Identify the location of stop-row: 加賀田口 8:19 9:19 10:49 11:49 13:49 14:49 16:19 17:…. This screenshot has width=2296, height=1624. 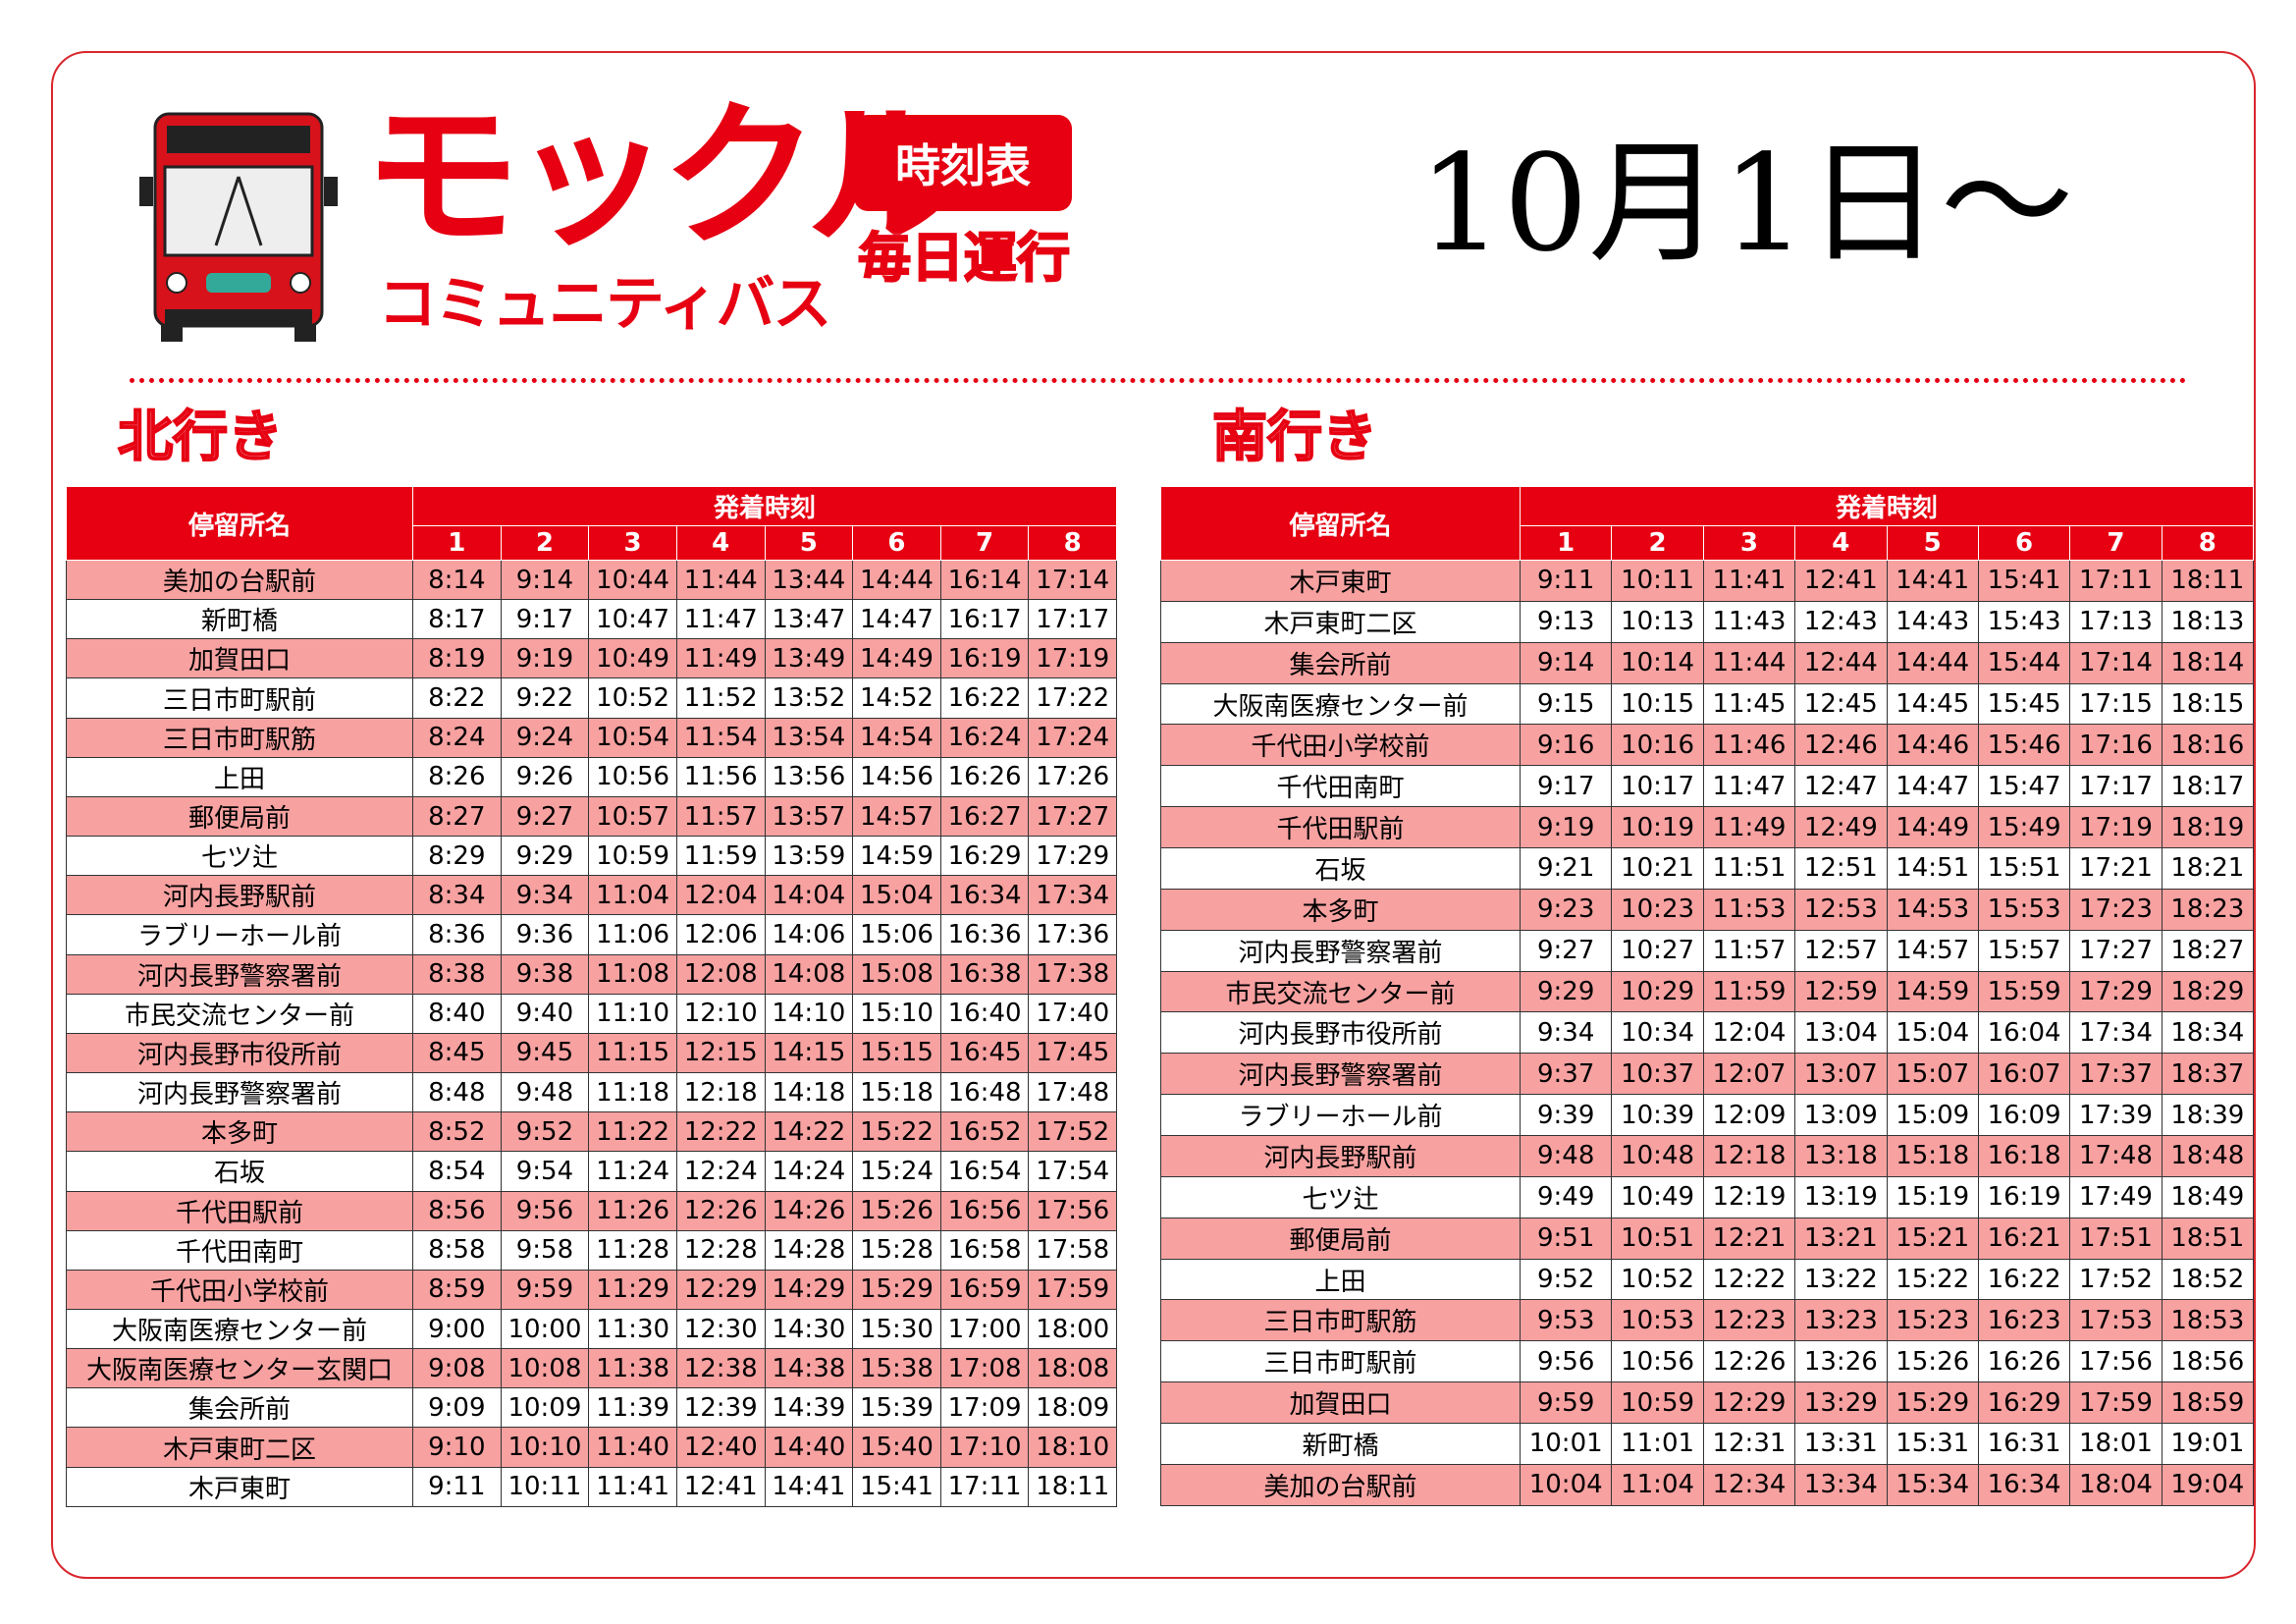
(592, 658).